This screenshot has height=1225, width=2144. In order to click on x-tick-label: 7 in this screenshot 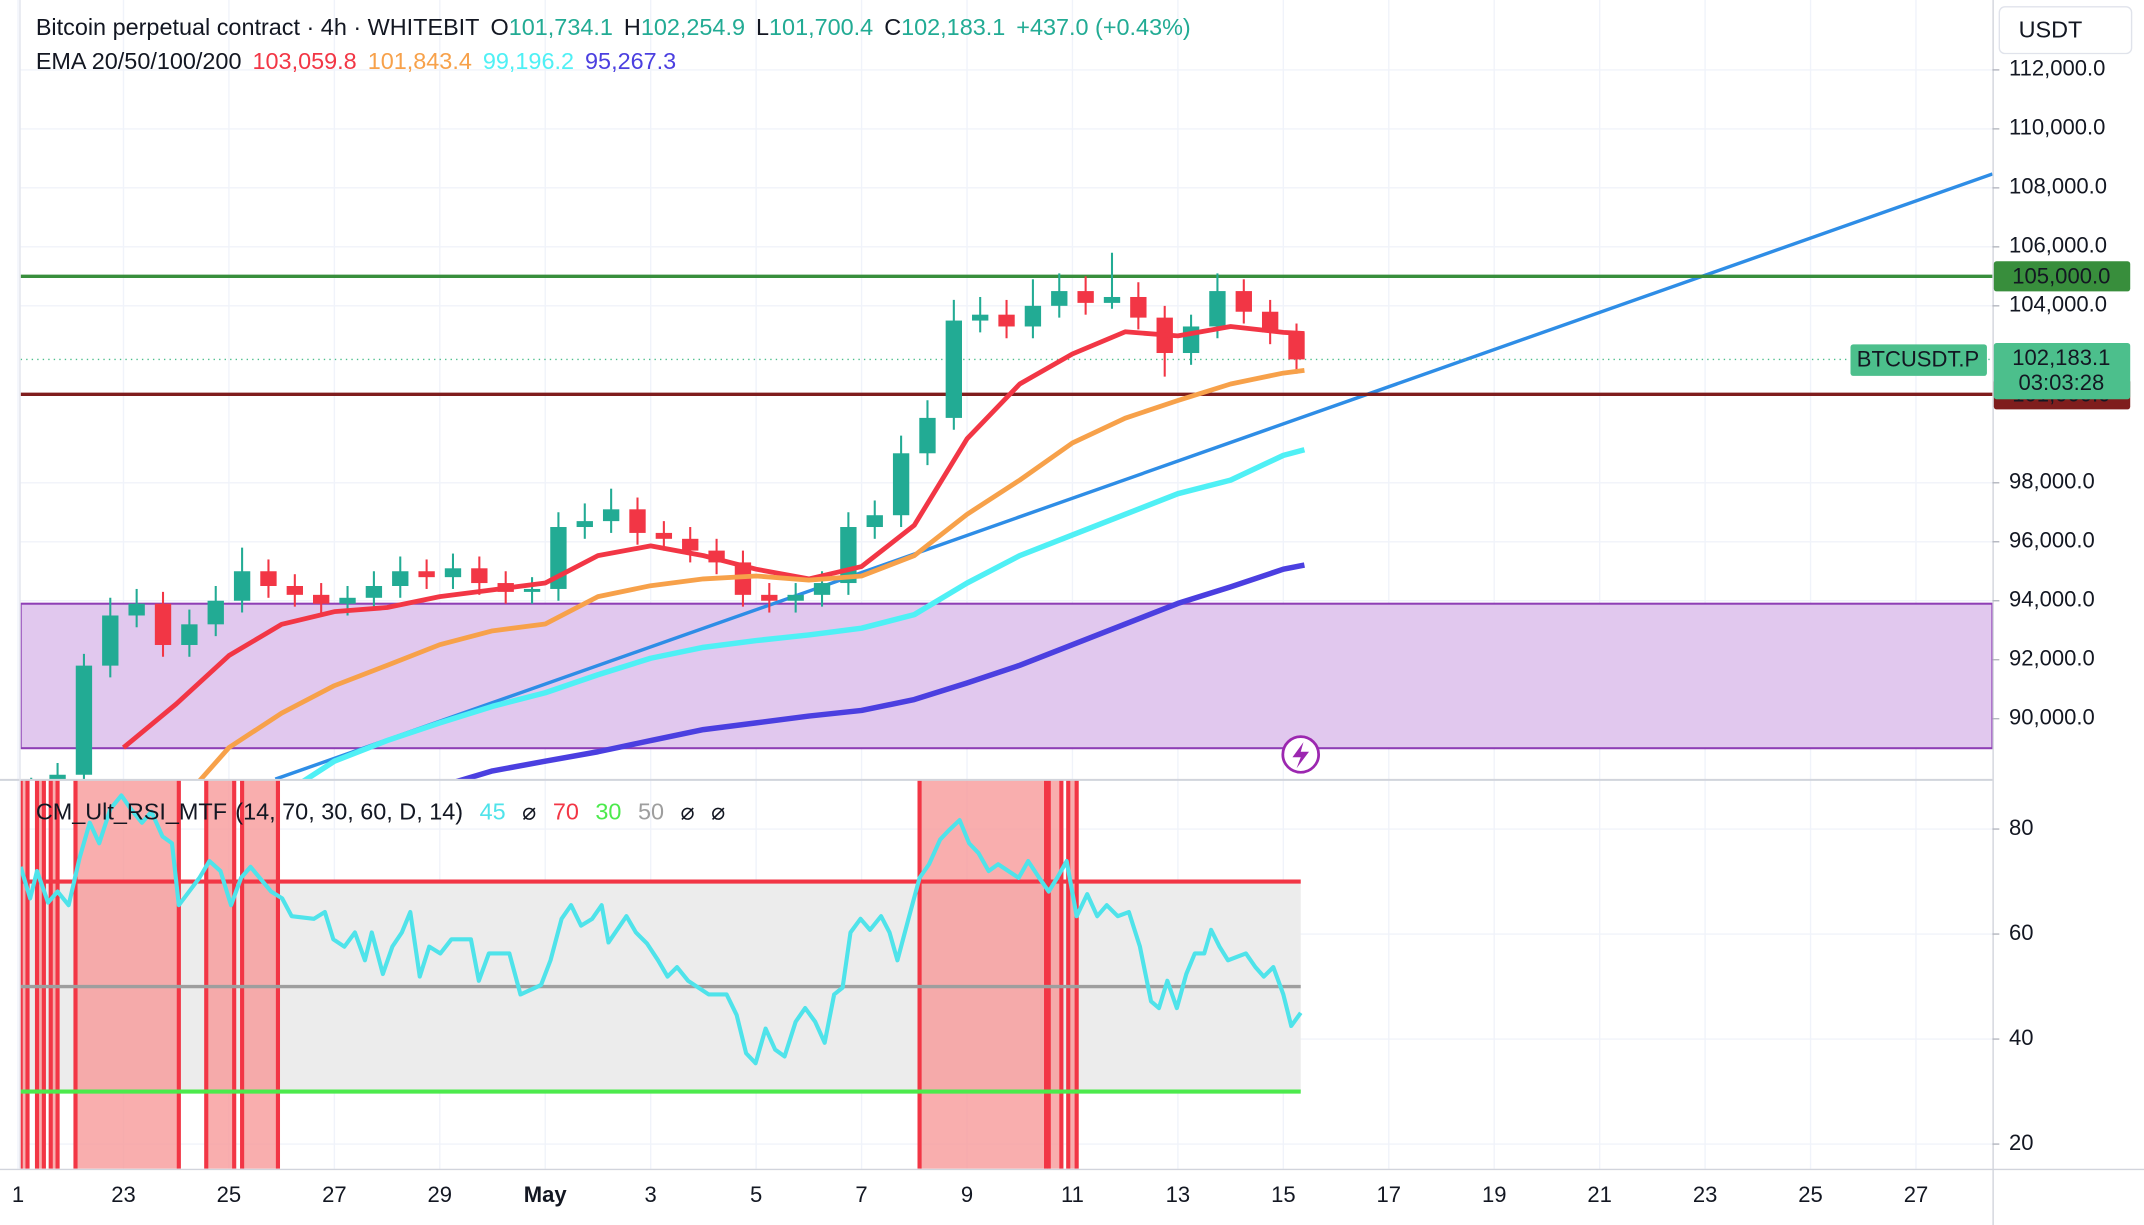, I will do `click(861, 1194)`.